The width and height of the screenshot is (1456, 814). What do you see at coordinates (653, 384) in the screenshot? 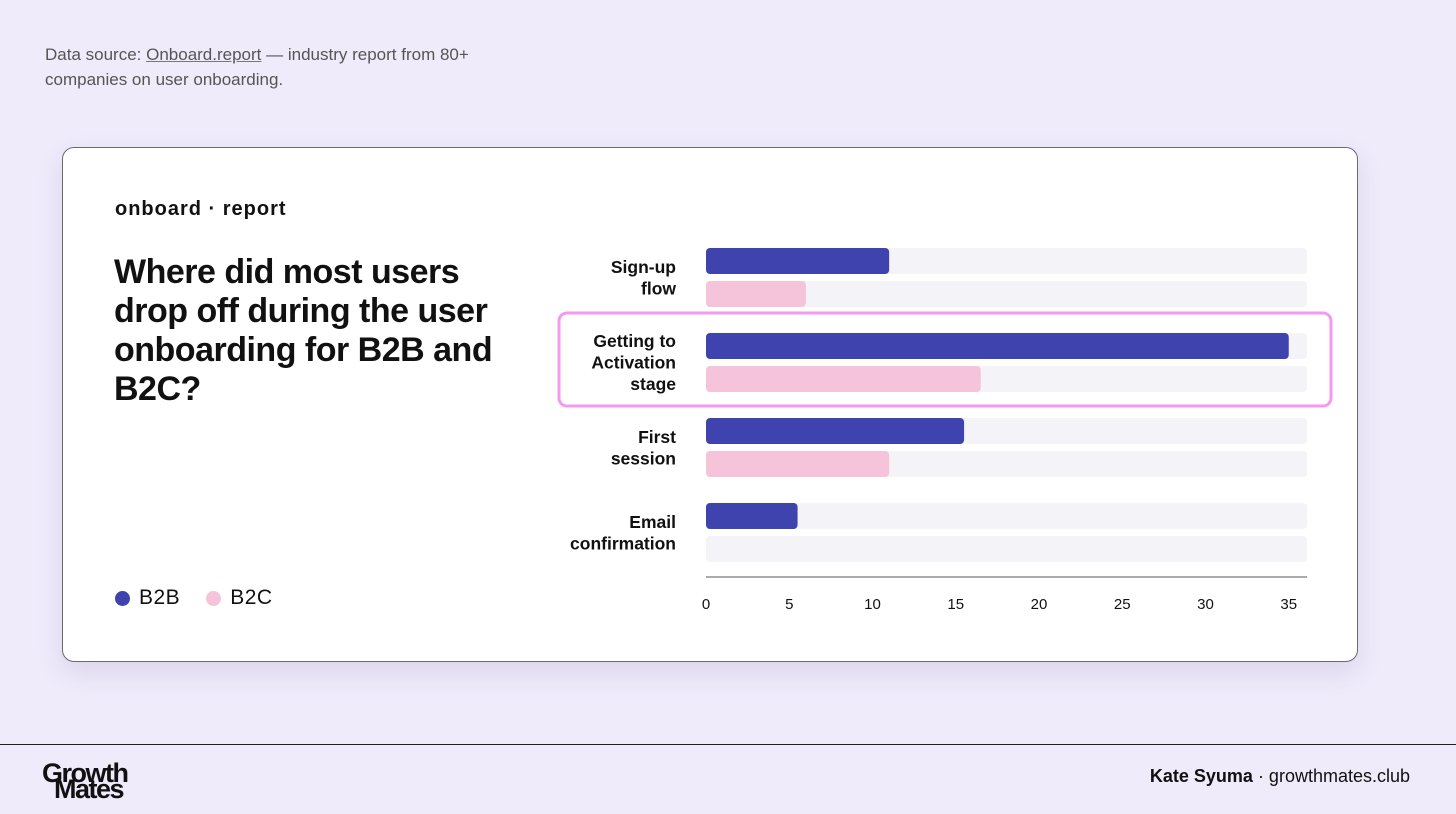
I see `category-label-1-line-2: stage` at bounding box center [653, 384].